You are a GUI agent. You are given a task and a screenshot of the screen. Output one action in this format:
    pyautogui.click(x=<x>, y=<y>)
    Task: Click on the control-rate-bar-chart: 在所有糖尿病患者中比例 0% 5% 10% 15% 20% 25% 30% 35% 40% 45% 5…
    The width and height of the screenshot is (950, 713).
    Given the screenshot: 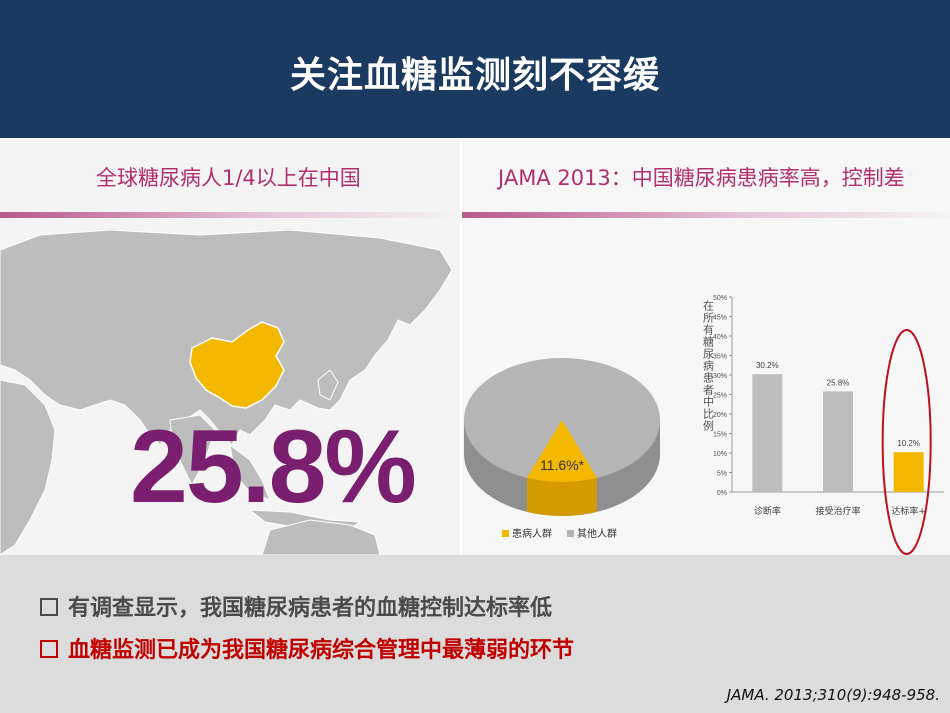 What is the action you would take?
    pyautogui.click(x=823, y=425)
    